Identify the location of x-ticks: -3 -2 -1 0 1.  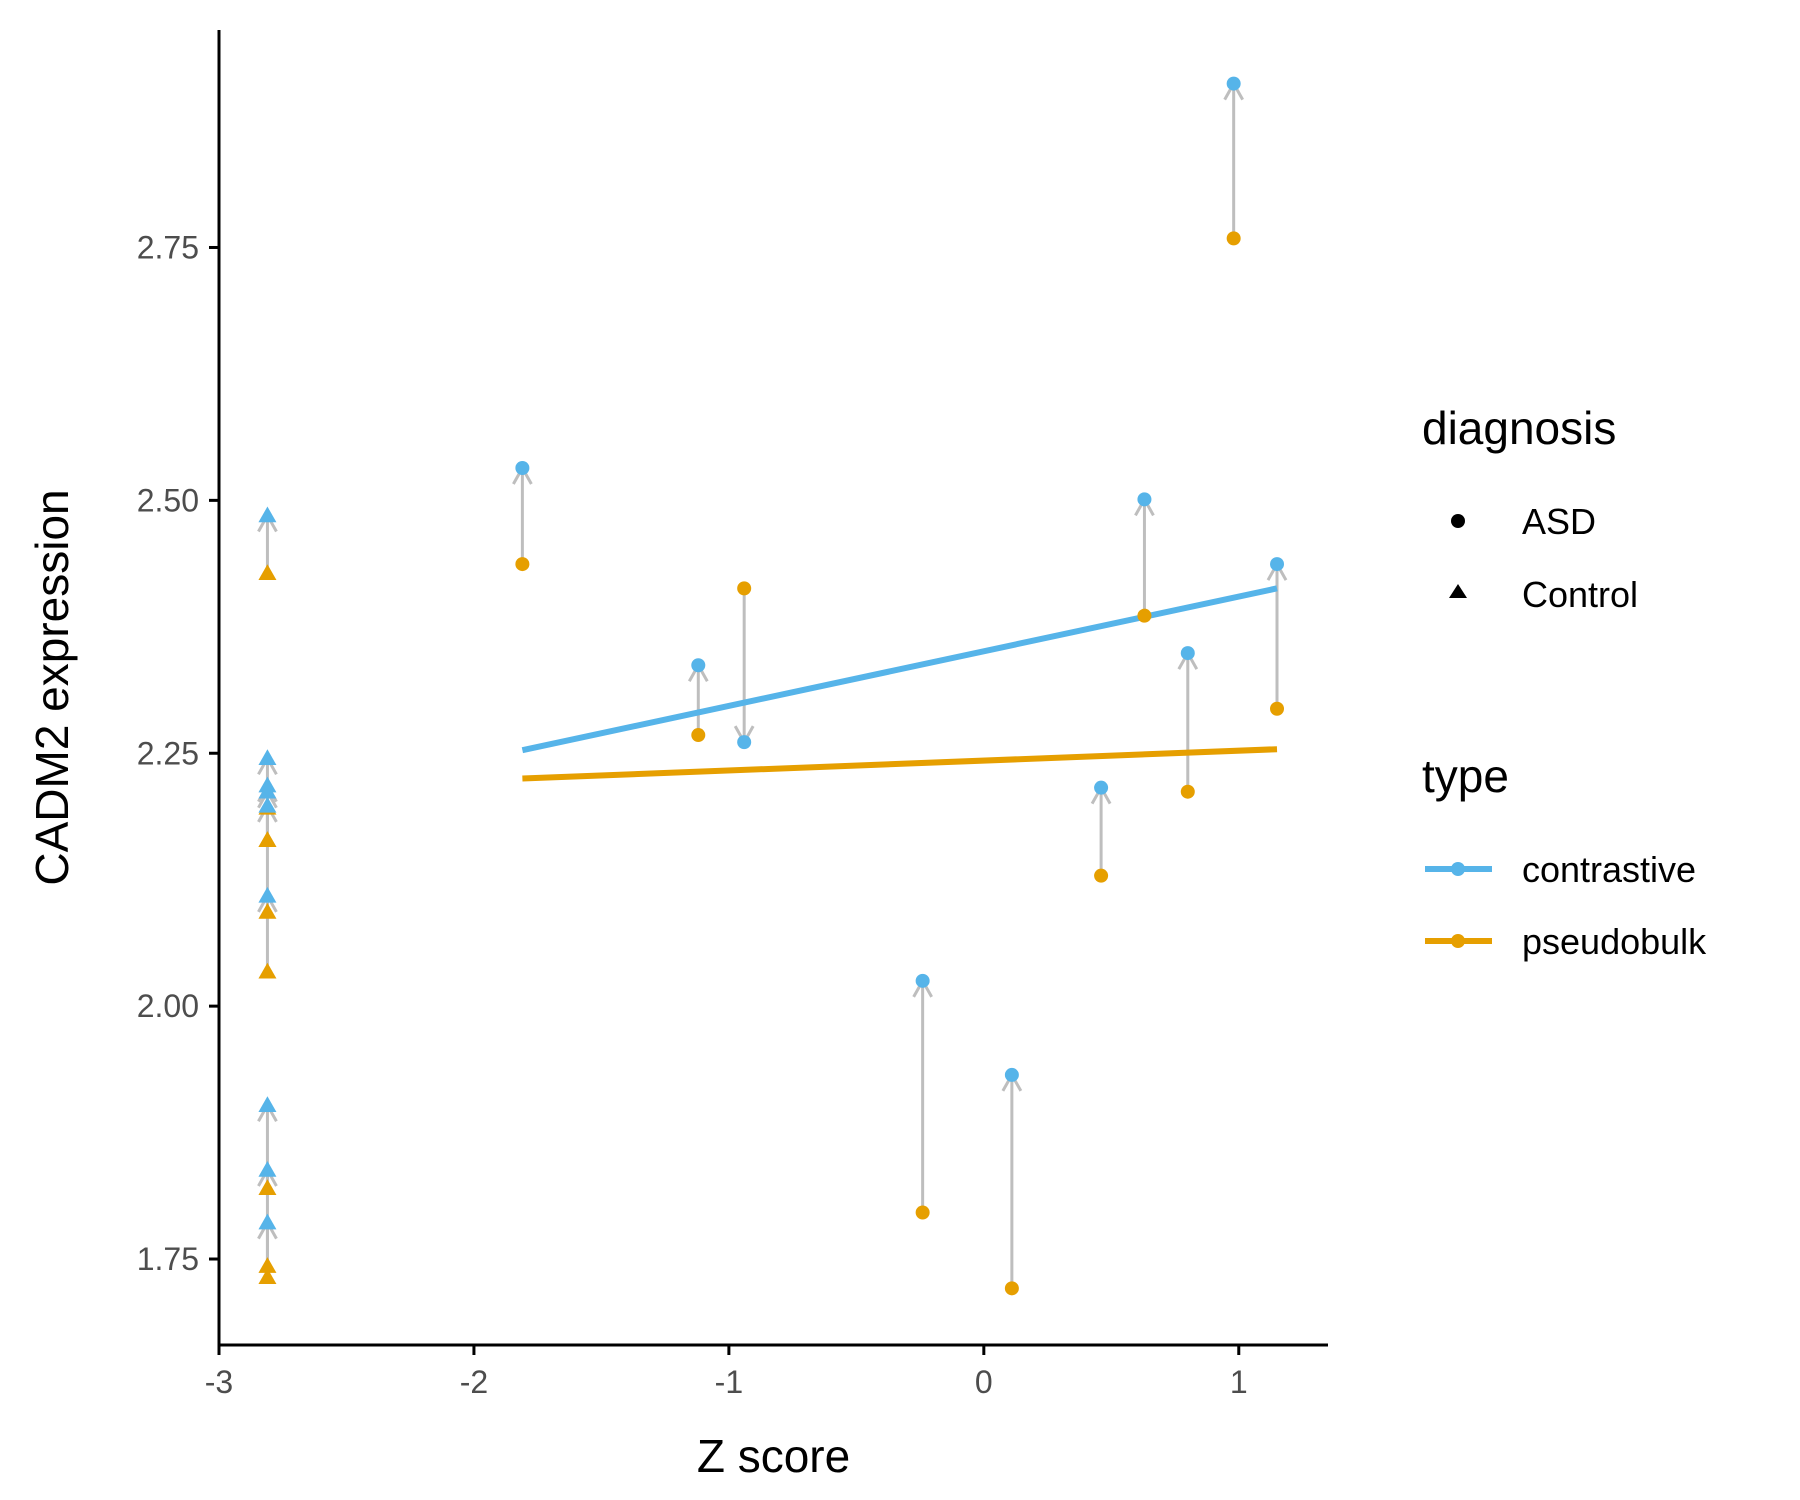
(726, 1372).